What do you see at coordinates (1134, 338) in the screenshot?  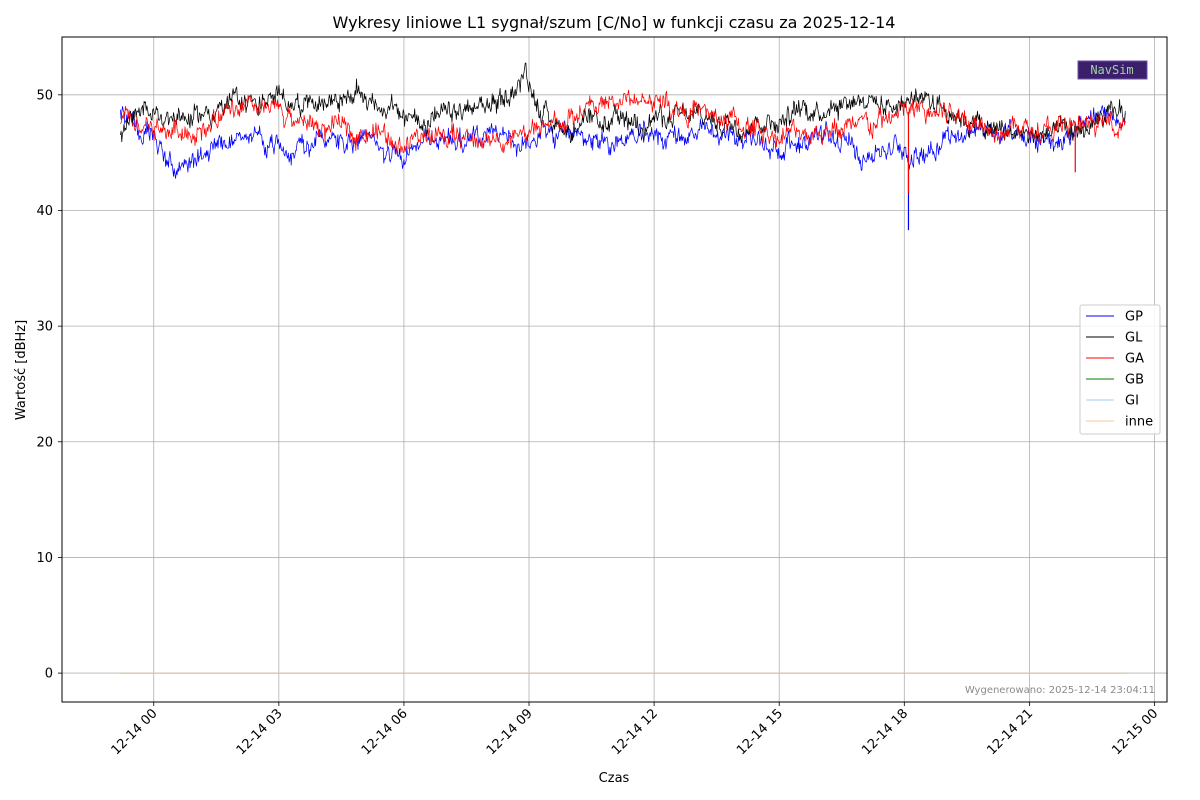 I see `legend-label-gl: GL` at bounding box center [1134, 338].